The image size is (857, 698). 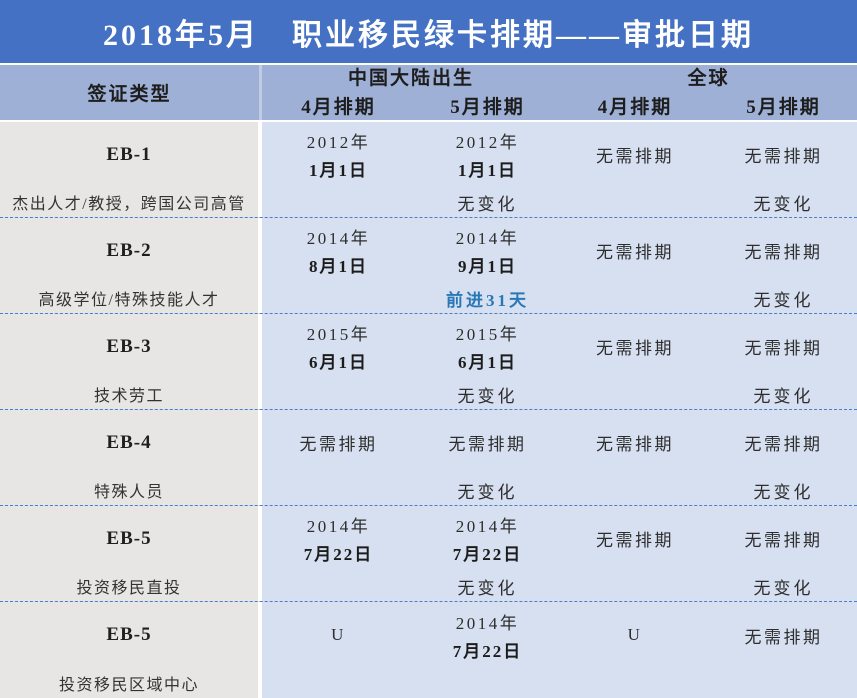 What do you see at coordinates (131, 265) in the screenshot?
I see `visa-category-cell: EB-2 高级学位/特殊技能人才` at bounding box center [131, 265].